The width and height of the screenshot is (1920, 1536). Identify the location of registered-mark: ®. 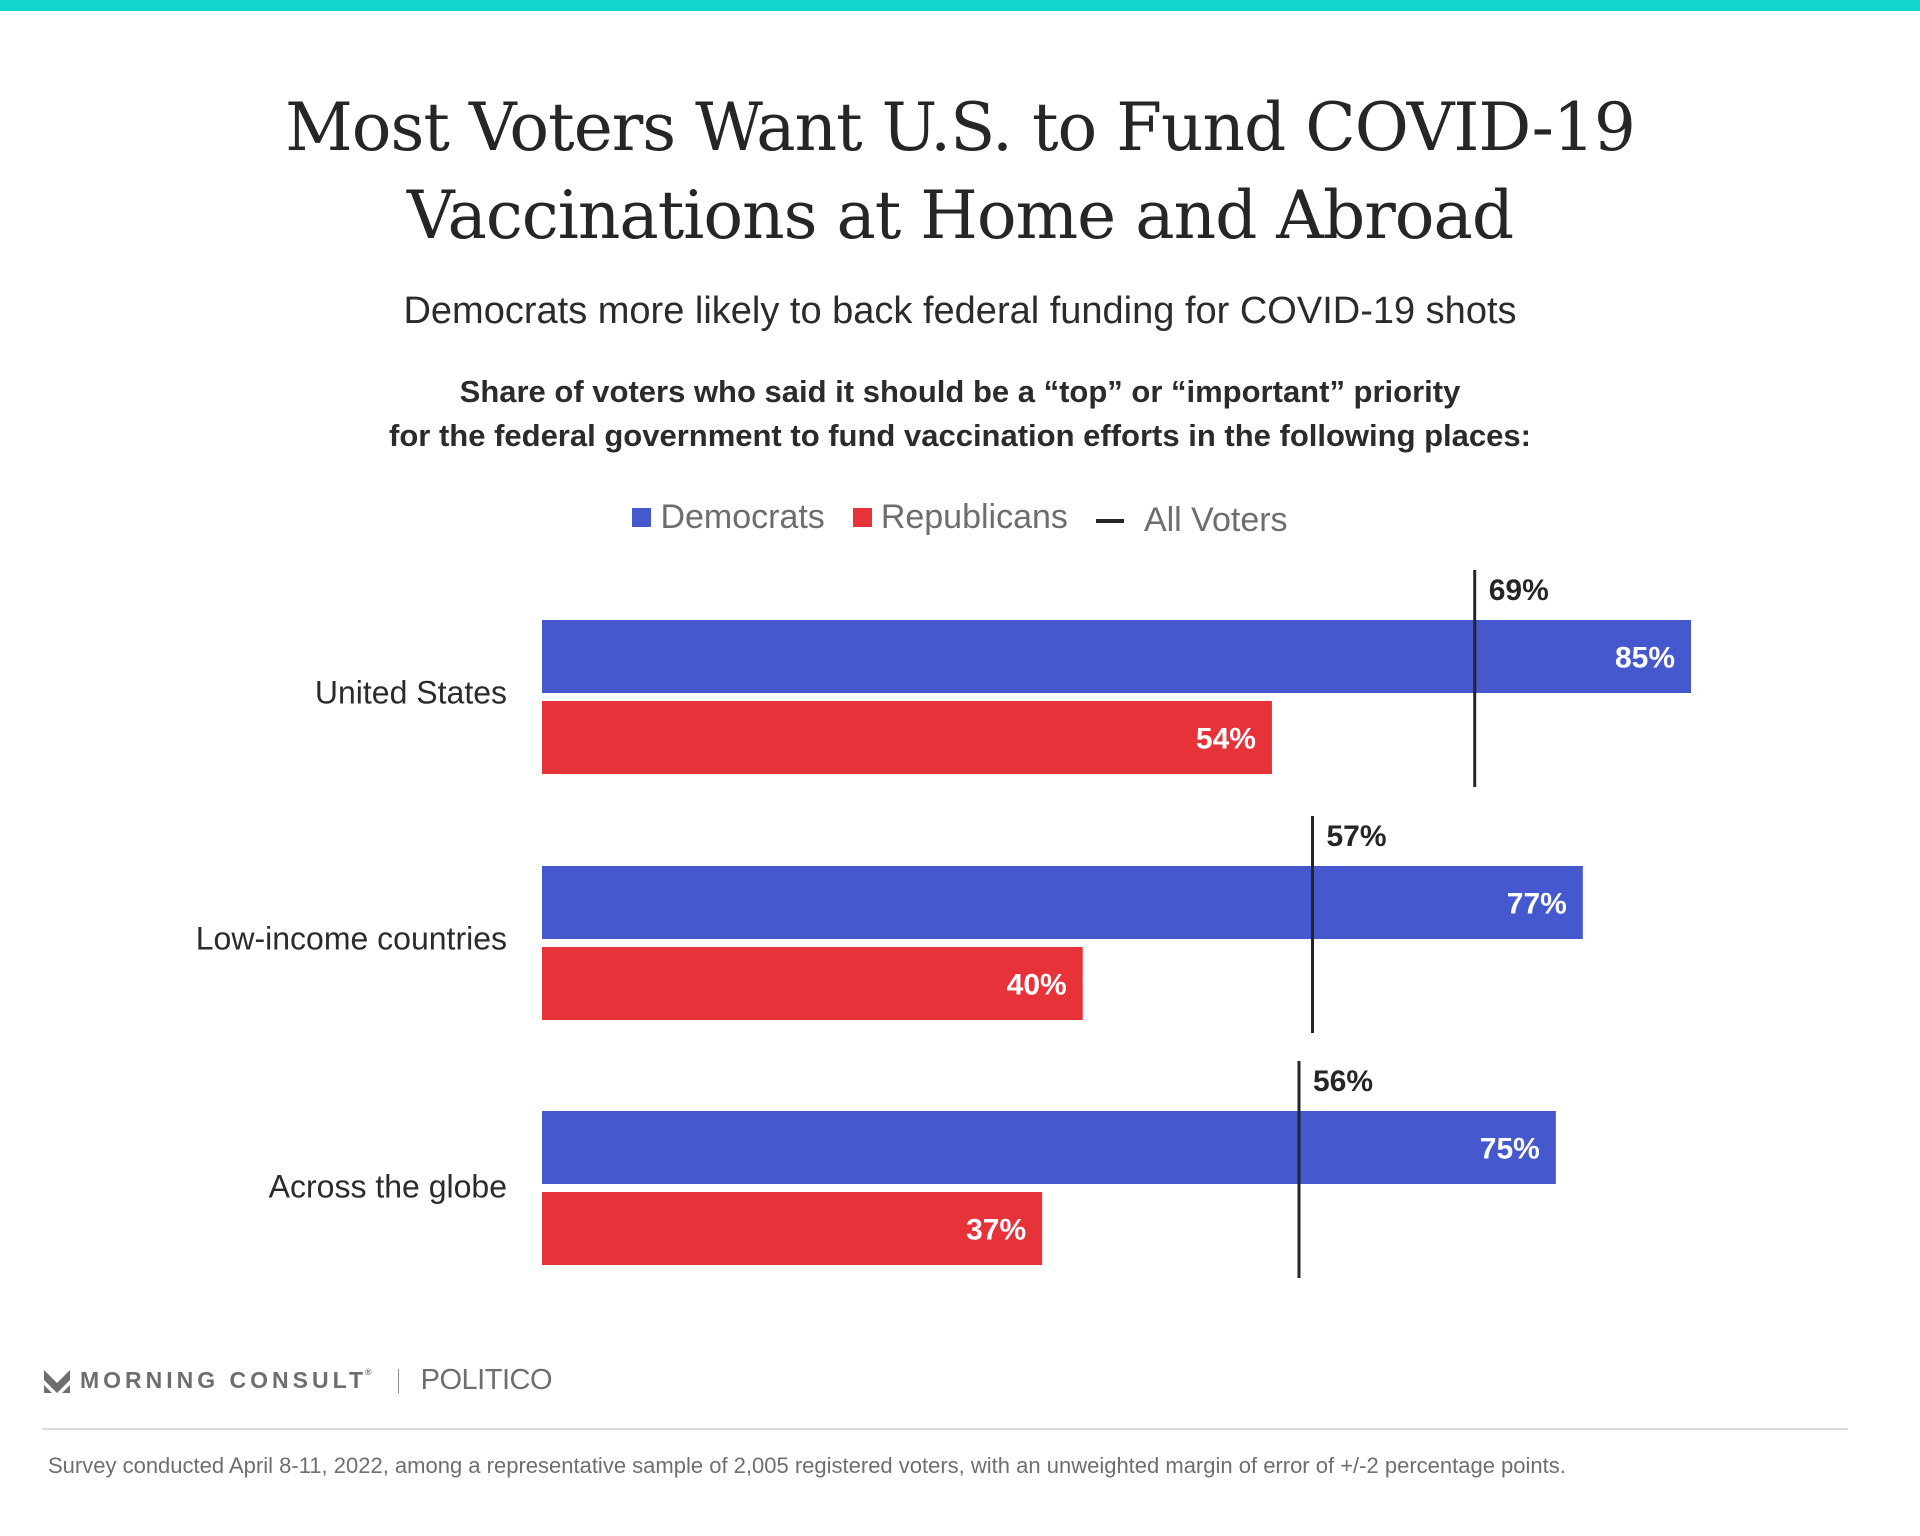
(370, 1372).